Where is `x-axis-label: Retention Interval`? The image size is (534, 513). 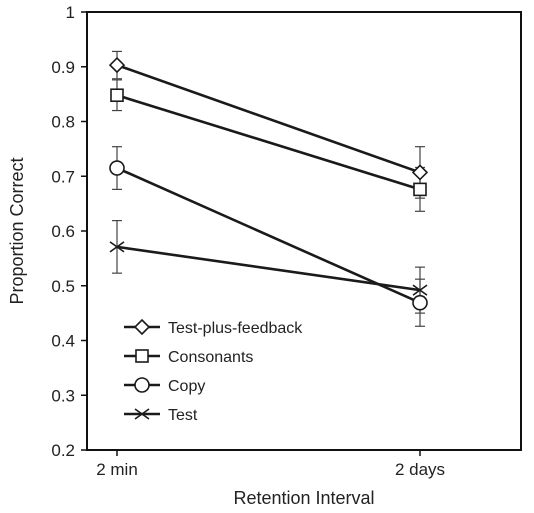
x-axis-label: Retention Interval is located at coordinates (303, 498).